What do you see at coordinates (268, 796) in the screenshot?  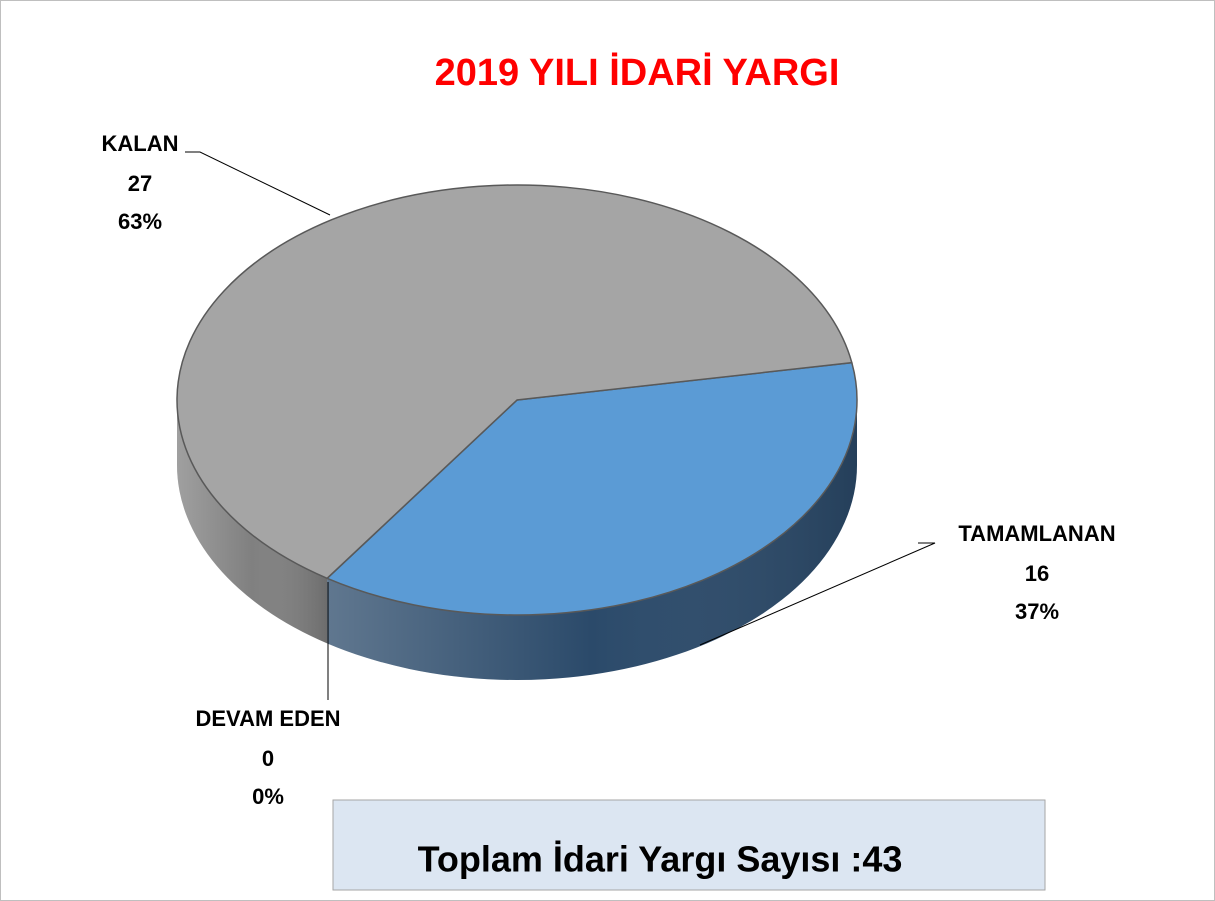 I see `label-percent: 0%` at bounding box center [268, 796].